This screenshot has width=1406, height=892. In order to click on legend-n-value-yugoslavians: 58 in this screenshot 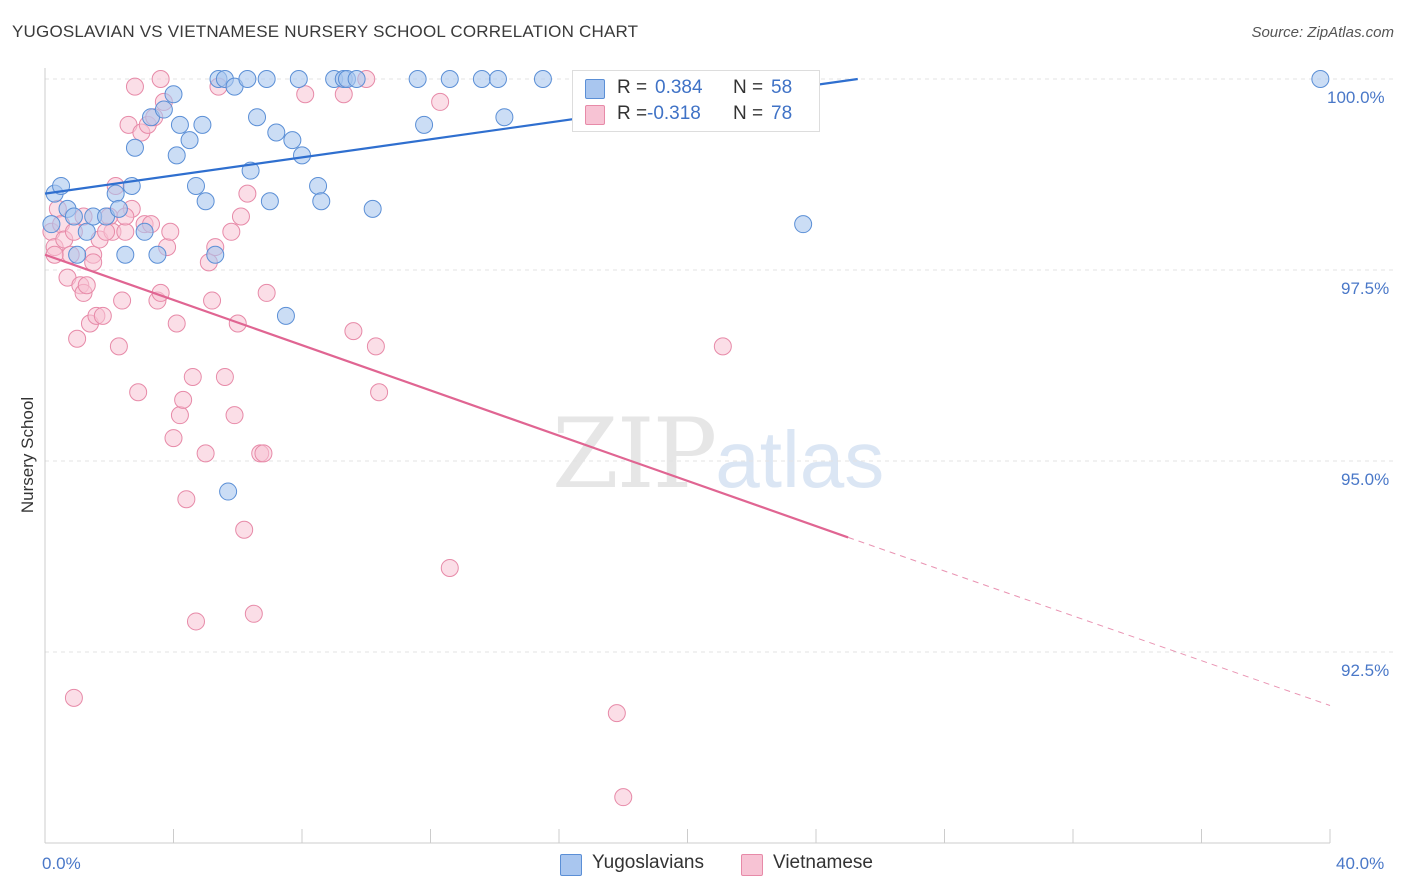, I will do `click(782, 87)`.